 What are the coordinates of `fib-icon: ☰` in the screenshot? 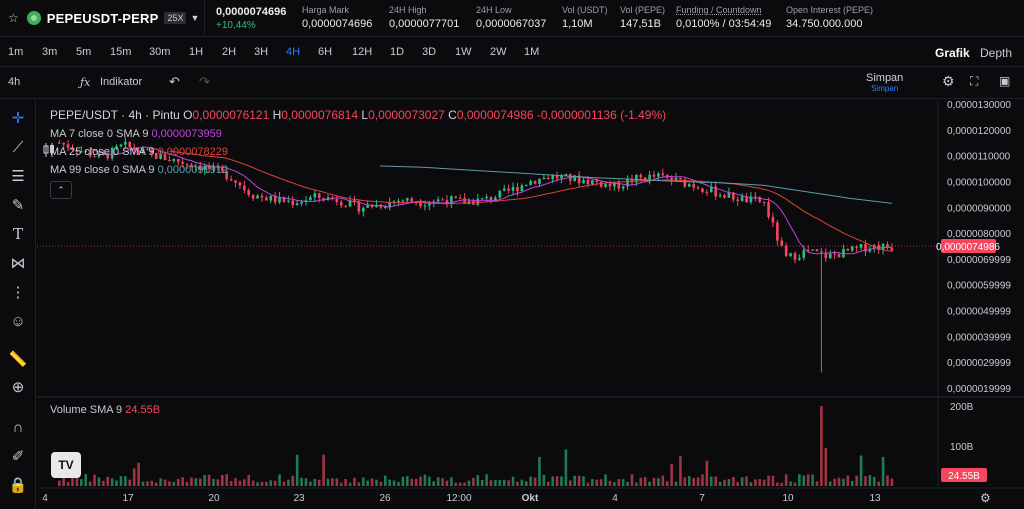 It's located at (18, 176).